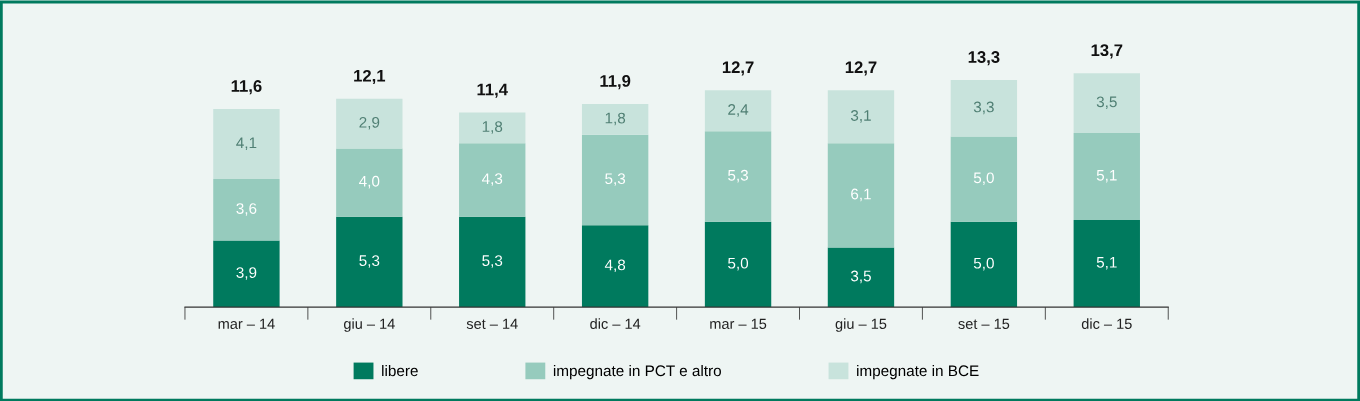  What do you see at coordinates (615, 323) in the screenshot?
I see `x-tick-label: dic – 14` at bounding box center [615, 323].